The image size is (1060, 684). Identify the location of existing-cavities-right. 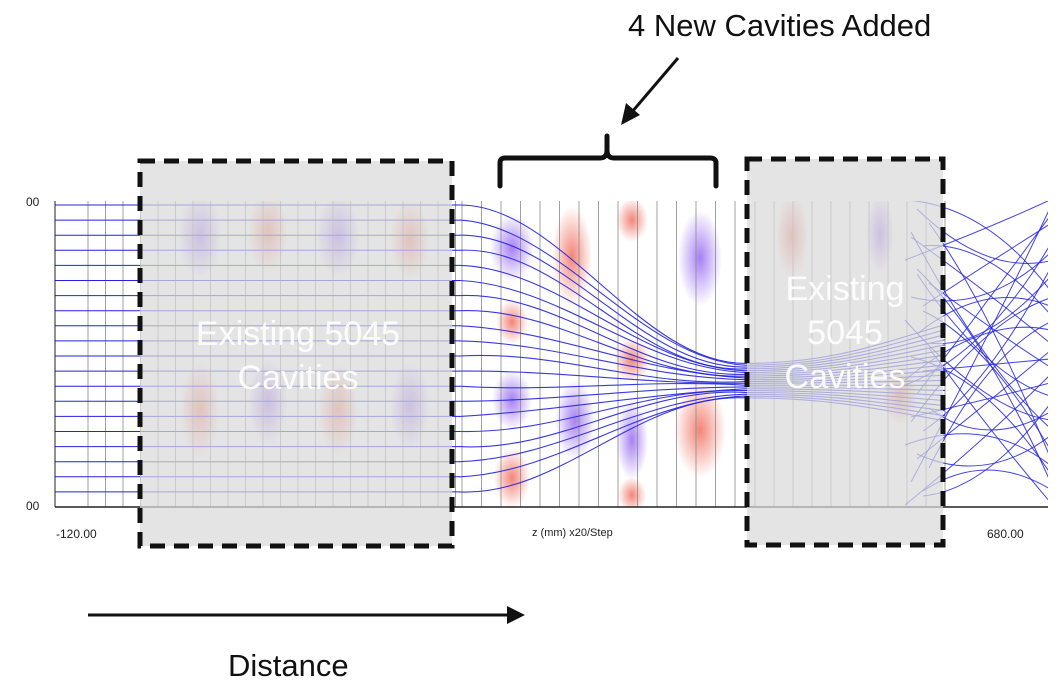
(845, 352).